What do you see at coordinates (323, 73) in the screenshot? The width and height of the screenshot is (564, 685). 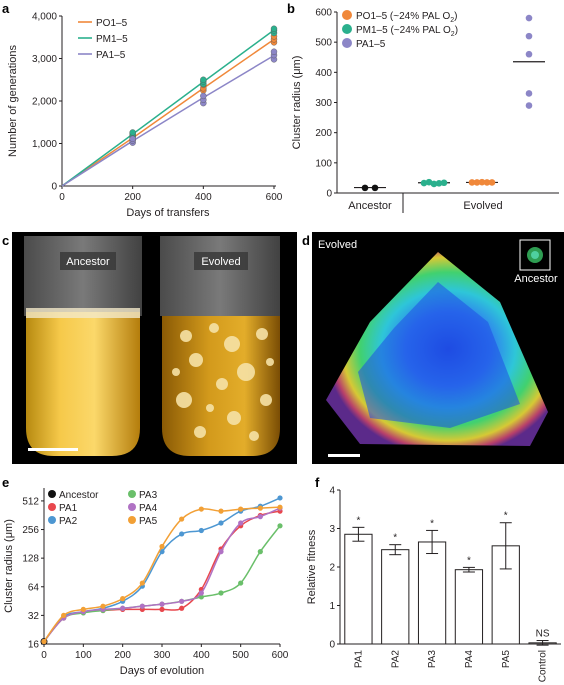 I see `y-tick-label: 400` at bounding box center [323, 73].